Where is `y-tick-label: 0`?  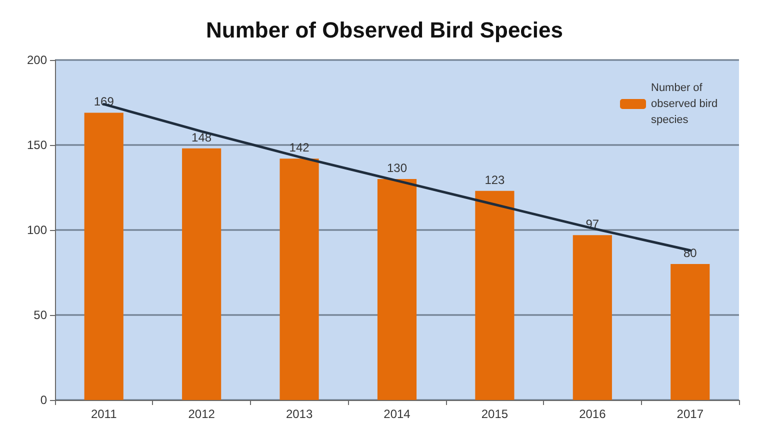
y-tick-label: 0 is located at coordinates (44, 400).